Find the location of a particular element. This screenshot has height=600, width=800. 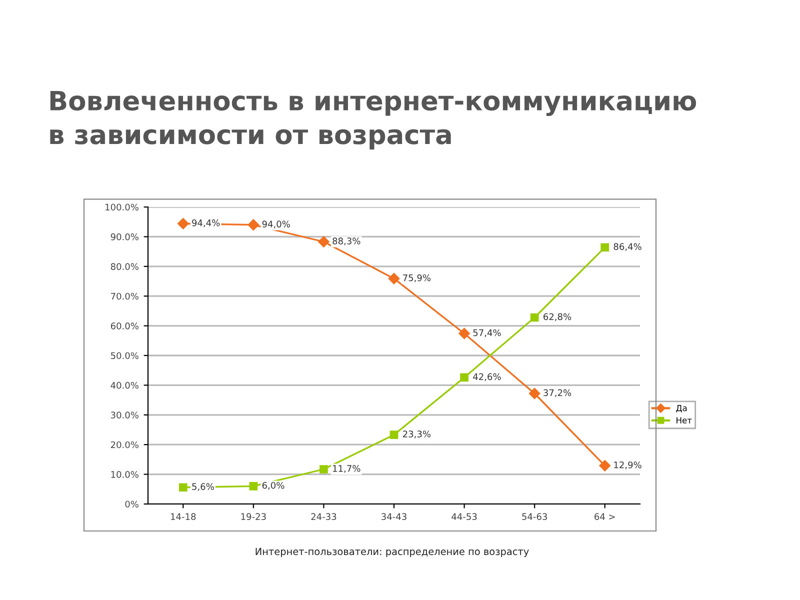

chart-title: Вовлеченность в интернет-коммуникацию в зависимости от возраста is located at coordinates (373, 120).